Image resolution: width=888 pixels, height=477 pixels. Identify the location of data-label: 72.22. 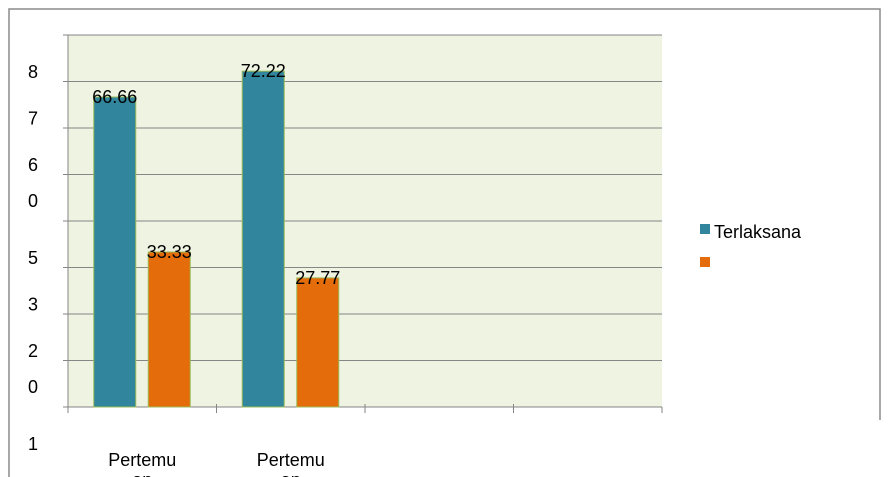
(263, 71).